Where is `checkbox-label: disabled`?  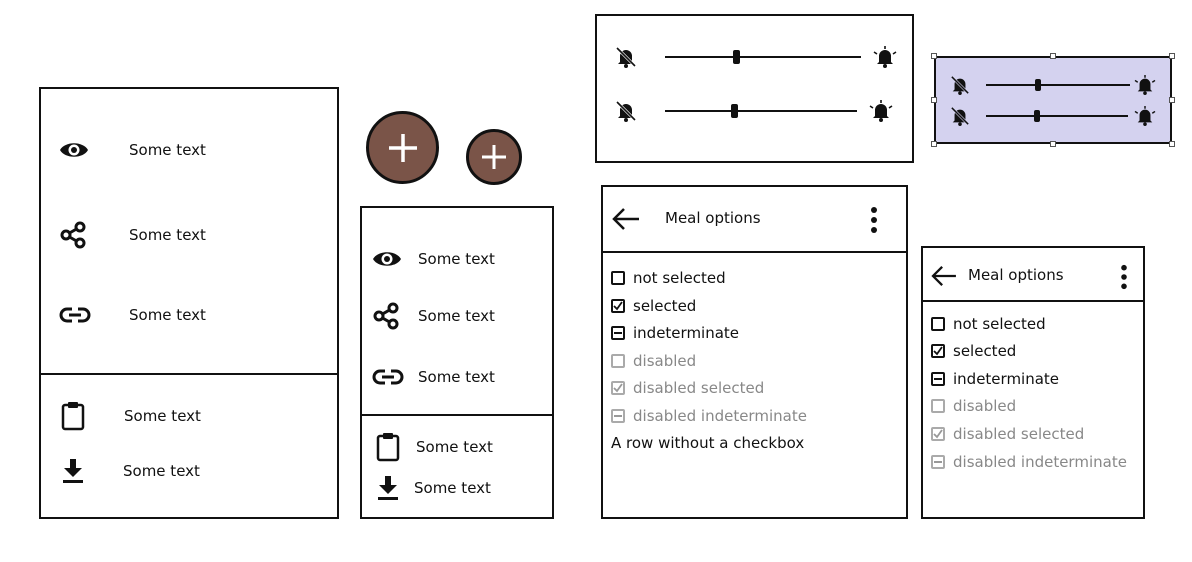 checkbox-label: disabled is located at coordinates (985, 406).